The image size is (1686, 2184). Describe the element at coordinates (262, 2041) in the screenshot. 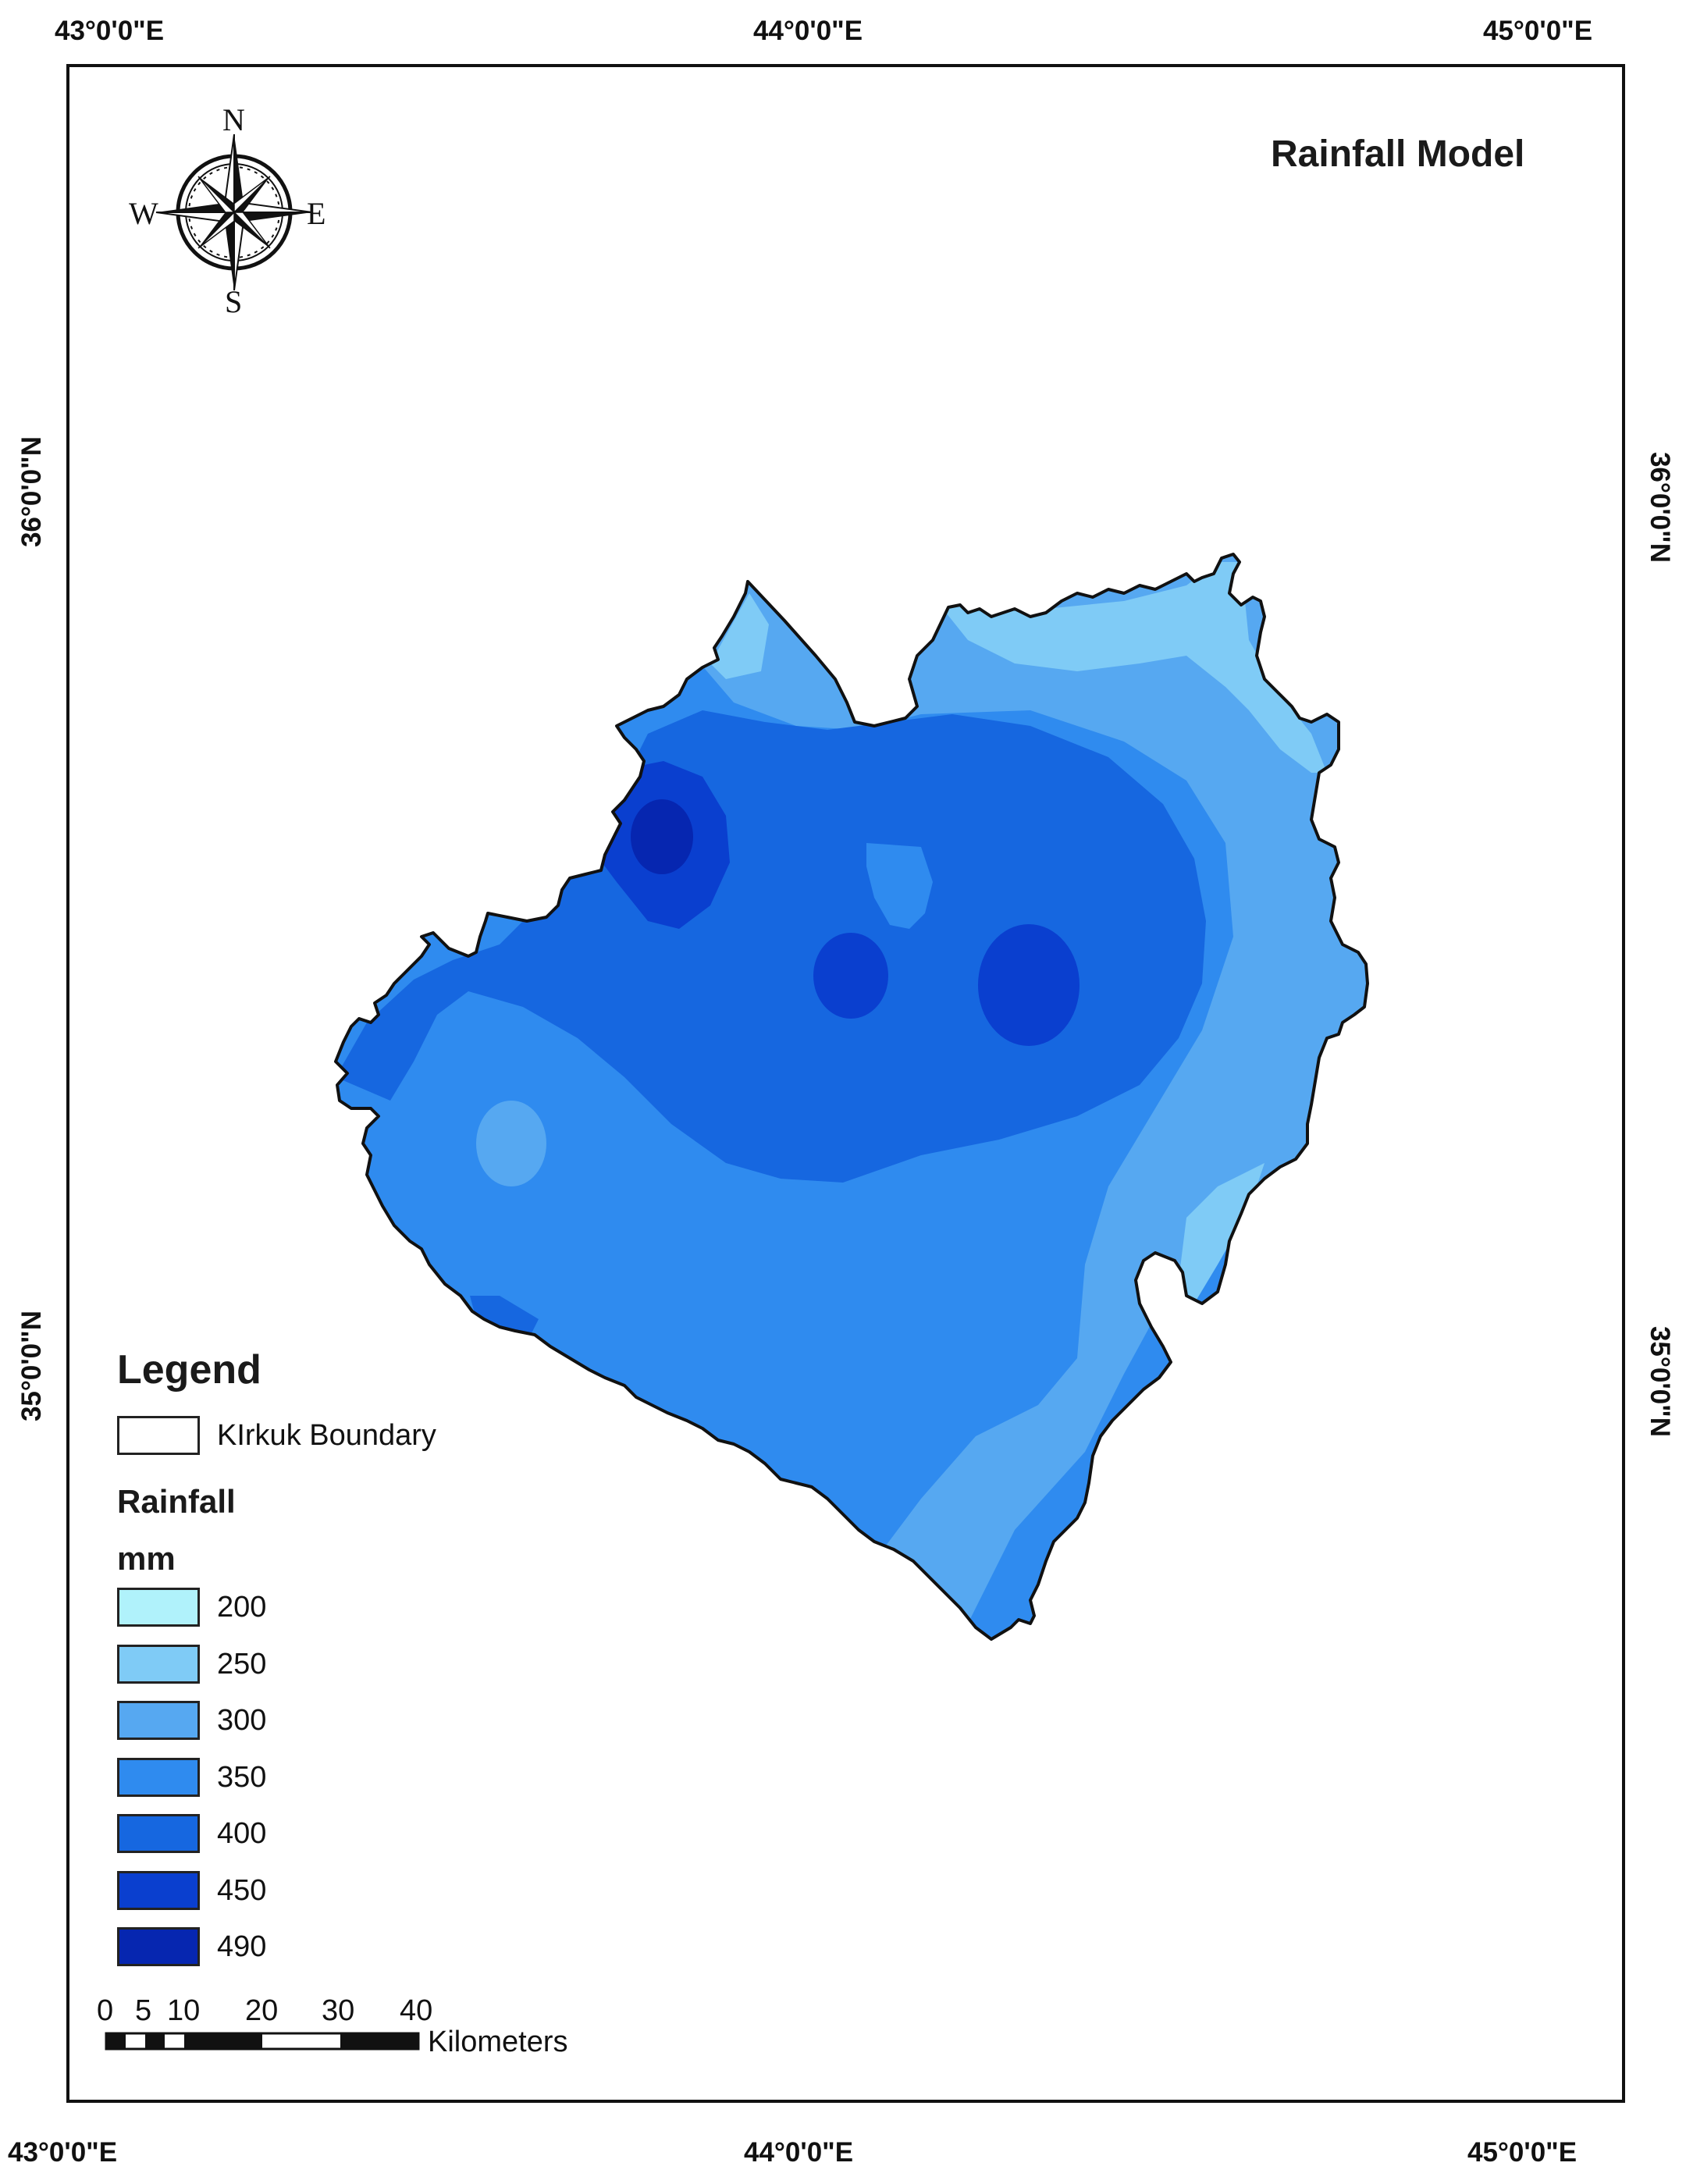

I see `scale-bar` at that location.